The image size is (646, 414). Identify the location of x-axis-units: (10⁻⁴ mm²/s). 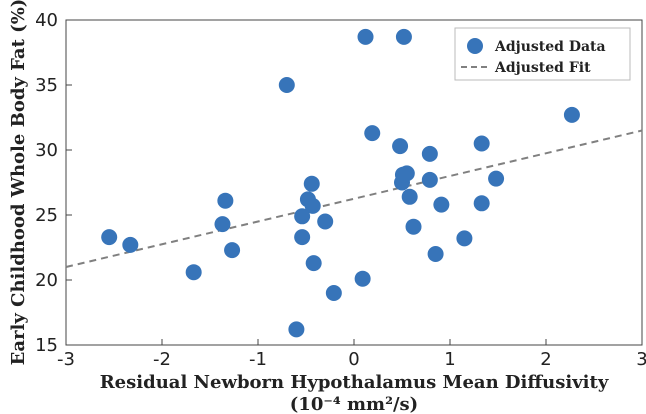
(354, 404).